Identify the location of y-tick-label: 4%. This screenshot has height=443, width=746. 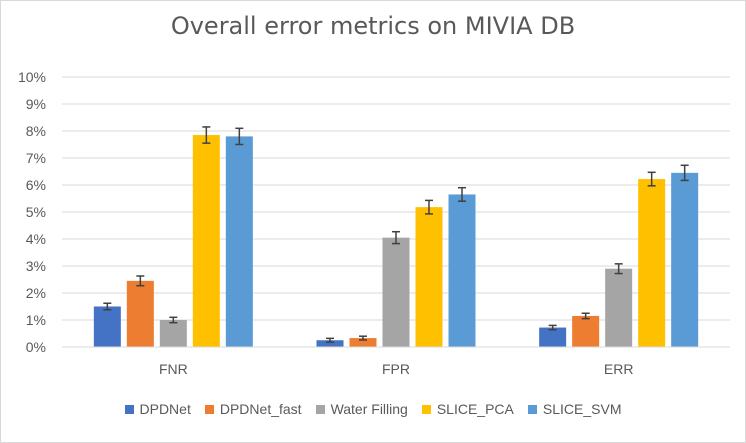
(36, 239).